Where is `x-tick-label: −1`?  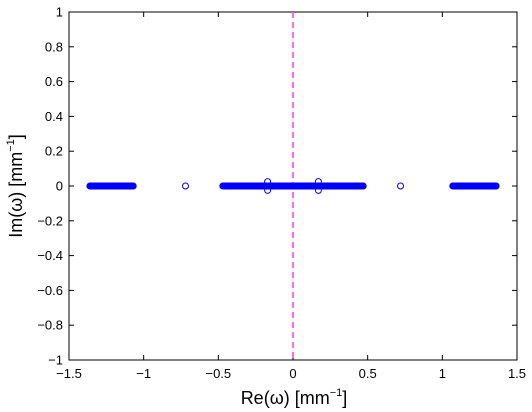 x-tick-label: −1 is located at coordinates (143, 373).